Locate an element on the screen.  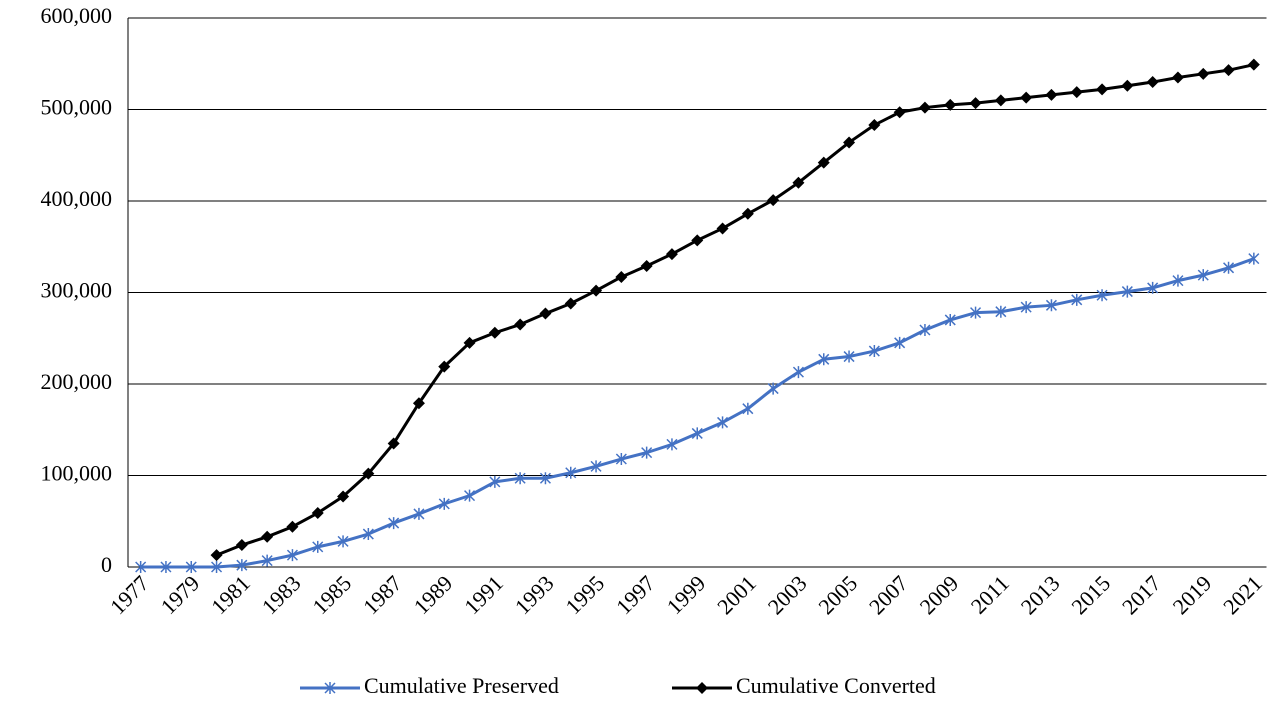
x-tick-label: 2009 is located at coordinates (939, 594).